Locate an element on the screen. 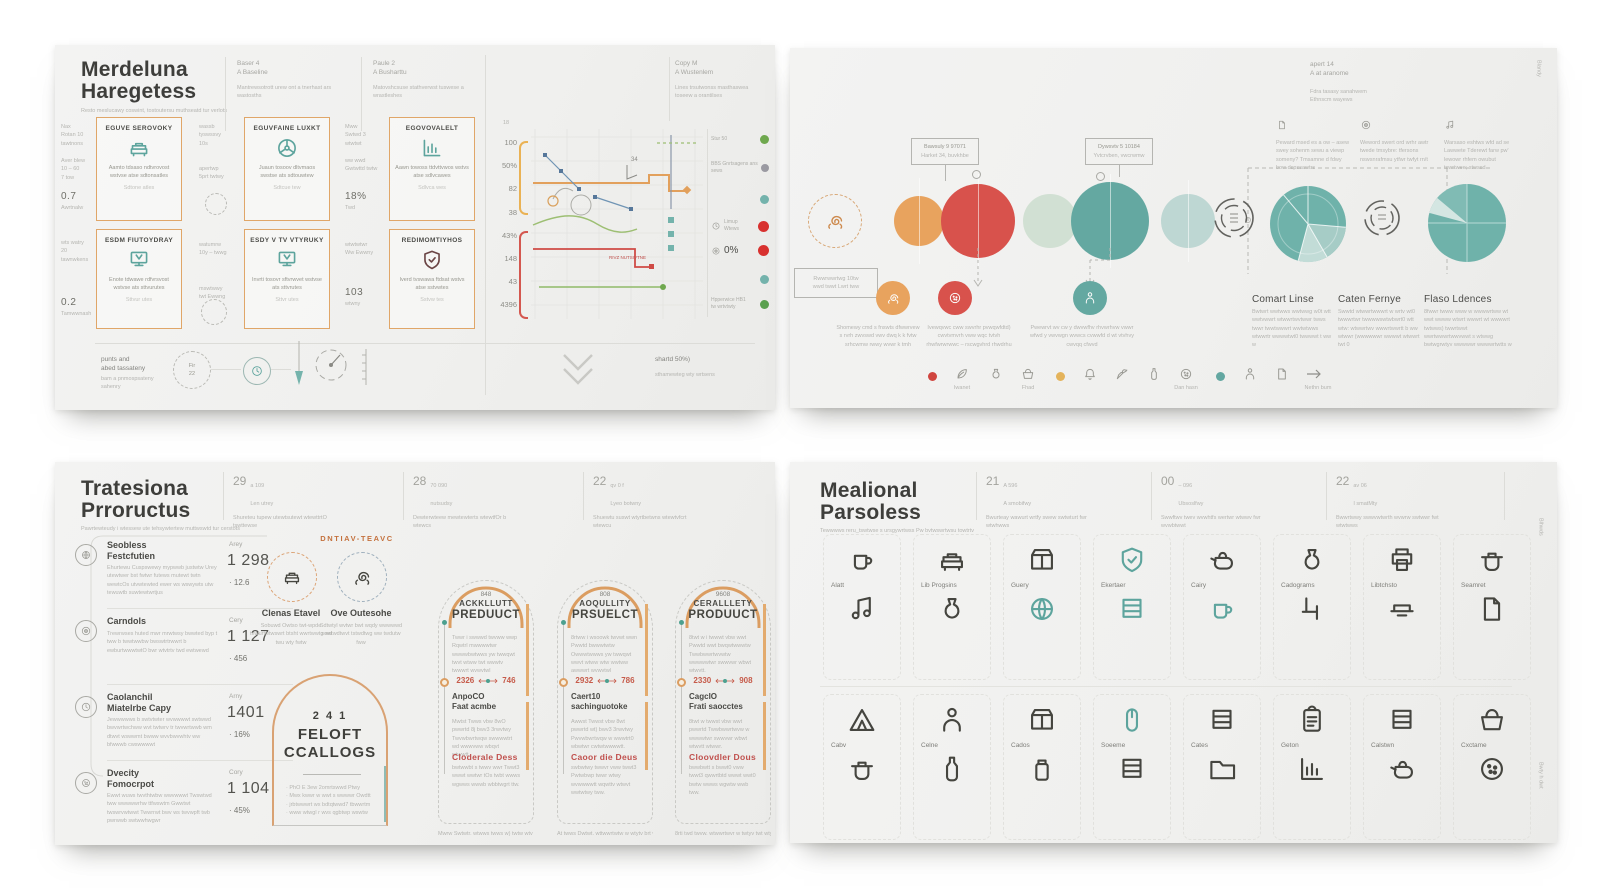 Image resolution: width=1600 pixels, height=896 pixels. gutter-value: 0.7 is located at coordinates (69, 196).